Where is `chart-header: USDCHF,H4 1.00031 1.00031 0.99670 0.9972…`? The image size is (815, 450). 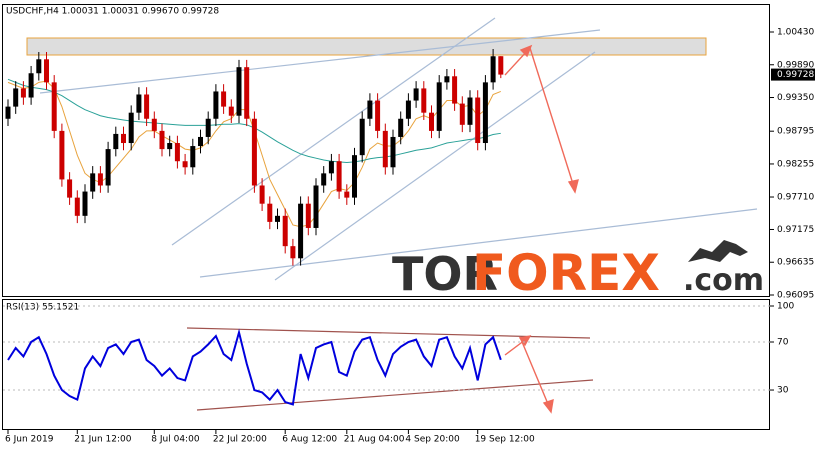 chart-header: USDCHF,H4 1.00031 1.00031 0.99670 0.9972… is located at coordinates (112, 12).